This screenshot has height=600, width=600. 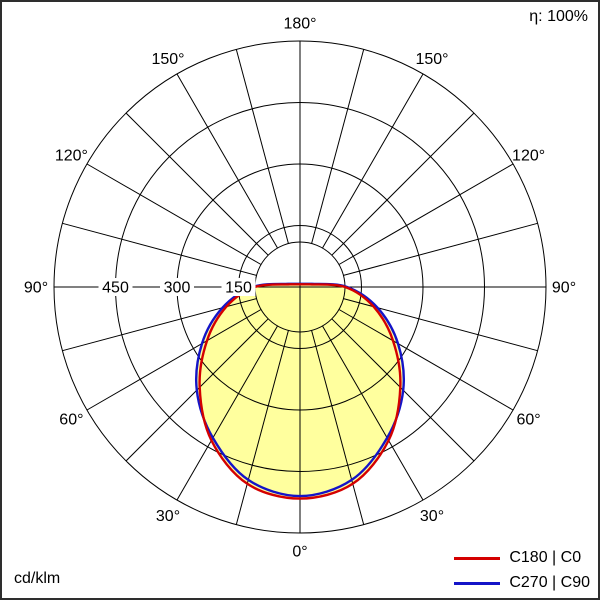 I want to click on radial-tick-label: 150, so click(x=238, y=288).